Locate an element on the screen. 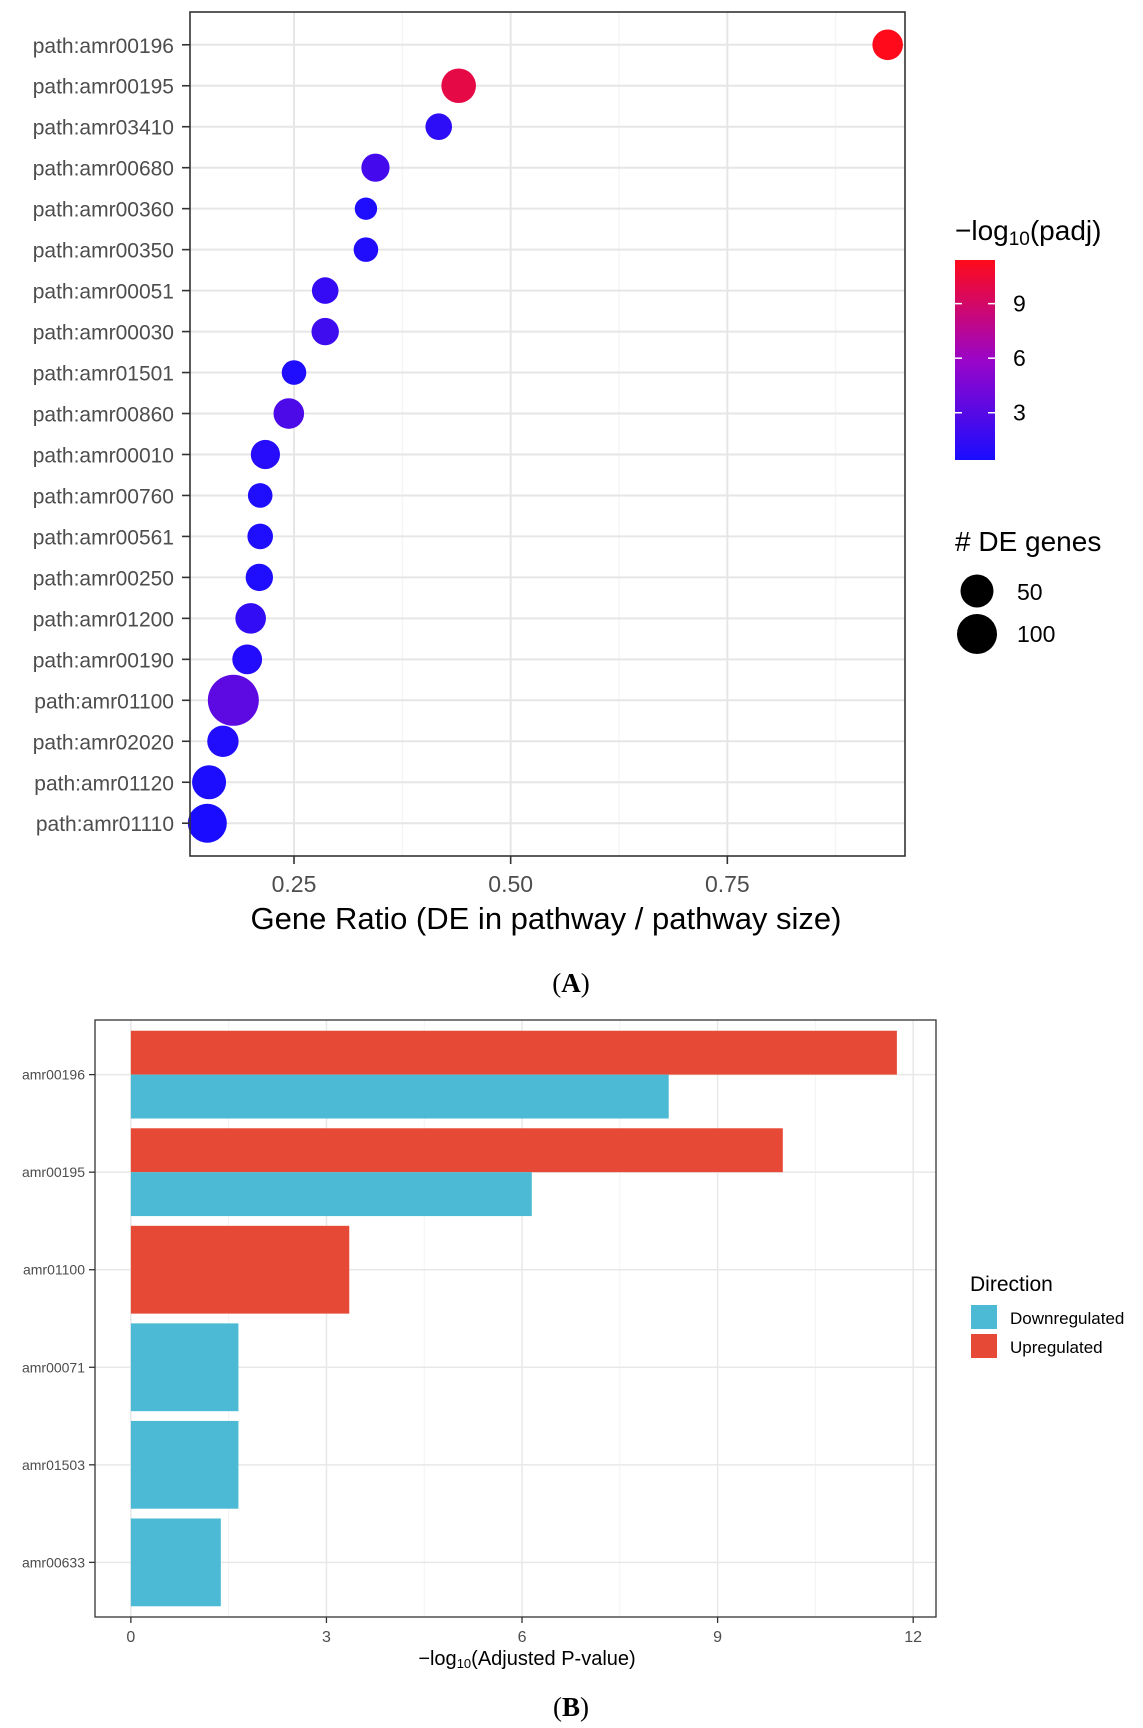 This screenshot has height=1728, width=1143. panel-b-x-tick-labels: 0 3 6 9 12 is located at coordinates (524, 1631).